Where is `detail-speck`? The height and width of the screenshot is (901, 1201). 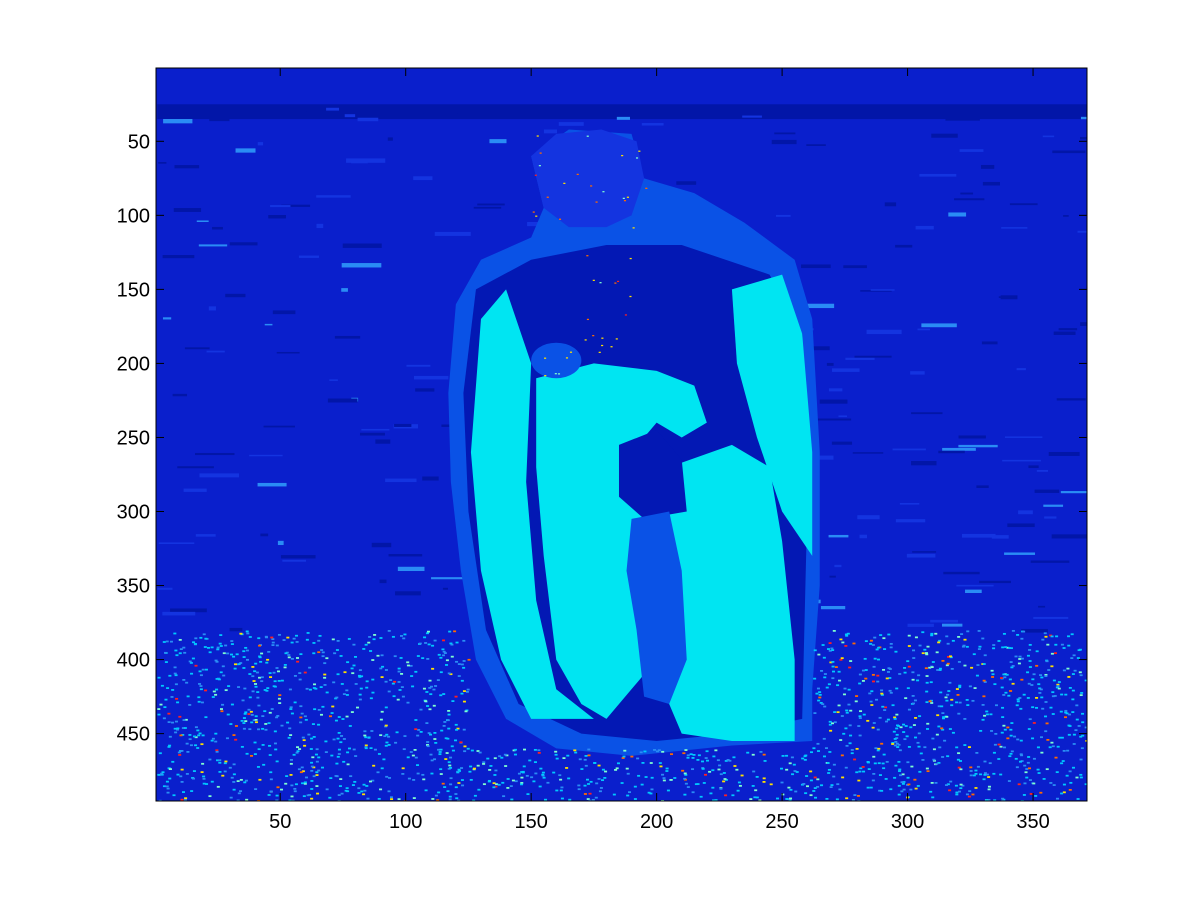
detail-speck is located at coordinates (535, 175).